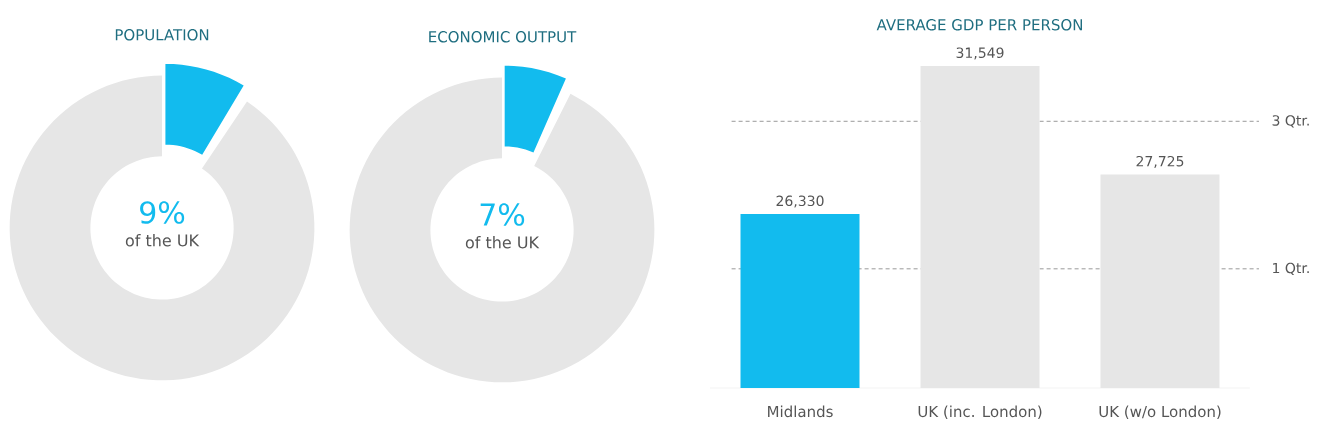 The image size is (1329, 430). What do you see at coordinates (162, 35) in the screenshot?
I see `chart-title: POPULATION` at bounding box center [162, 35].